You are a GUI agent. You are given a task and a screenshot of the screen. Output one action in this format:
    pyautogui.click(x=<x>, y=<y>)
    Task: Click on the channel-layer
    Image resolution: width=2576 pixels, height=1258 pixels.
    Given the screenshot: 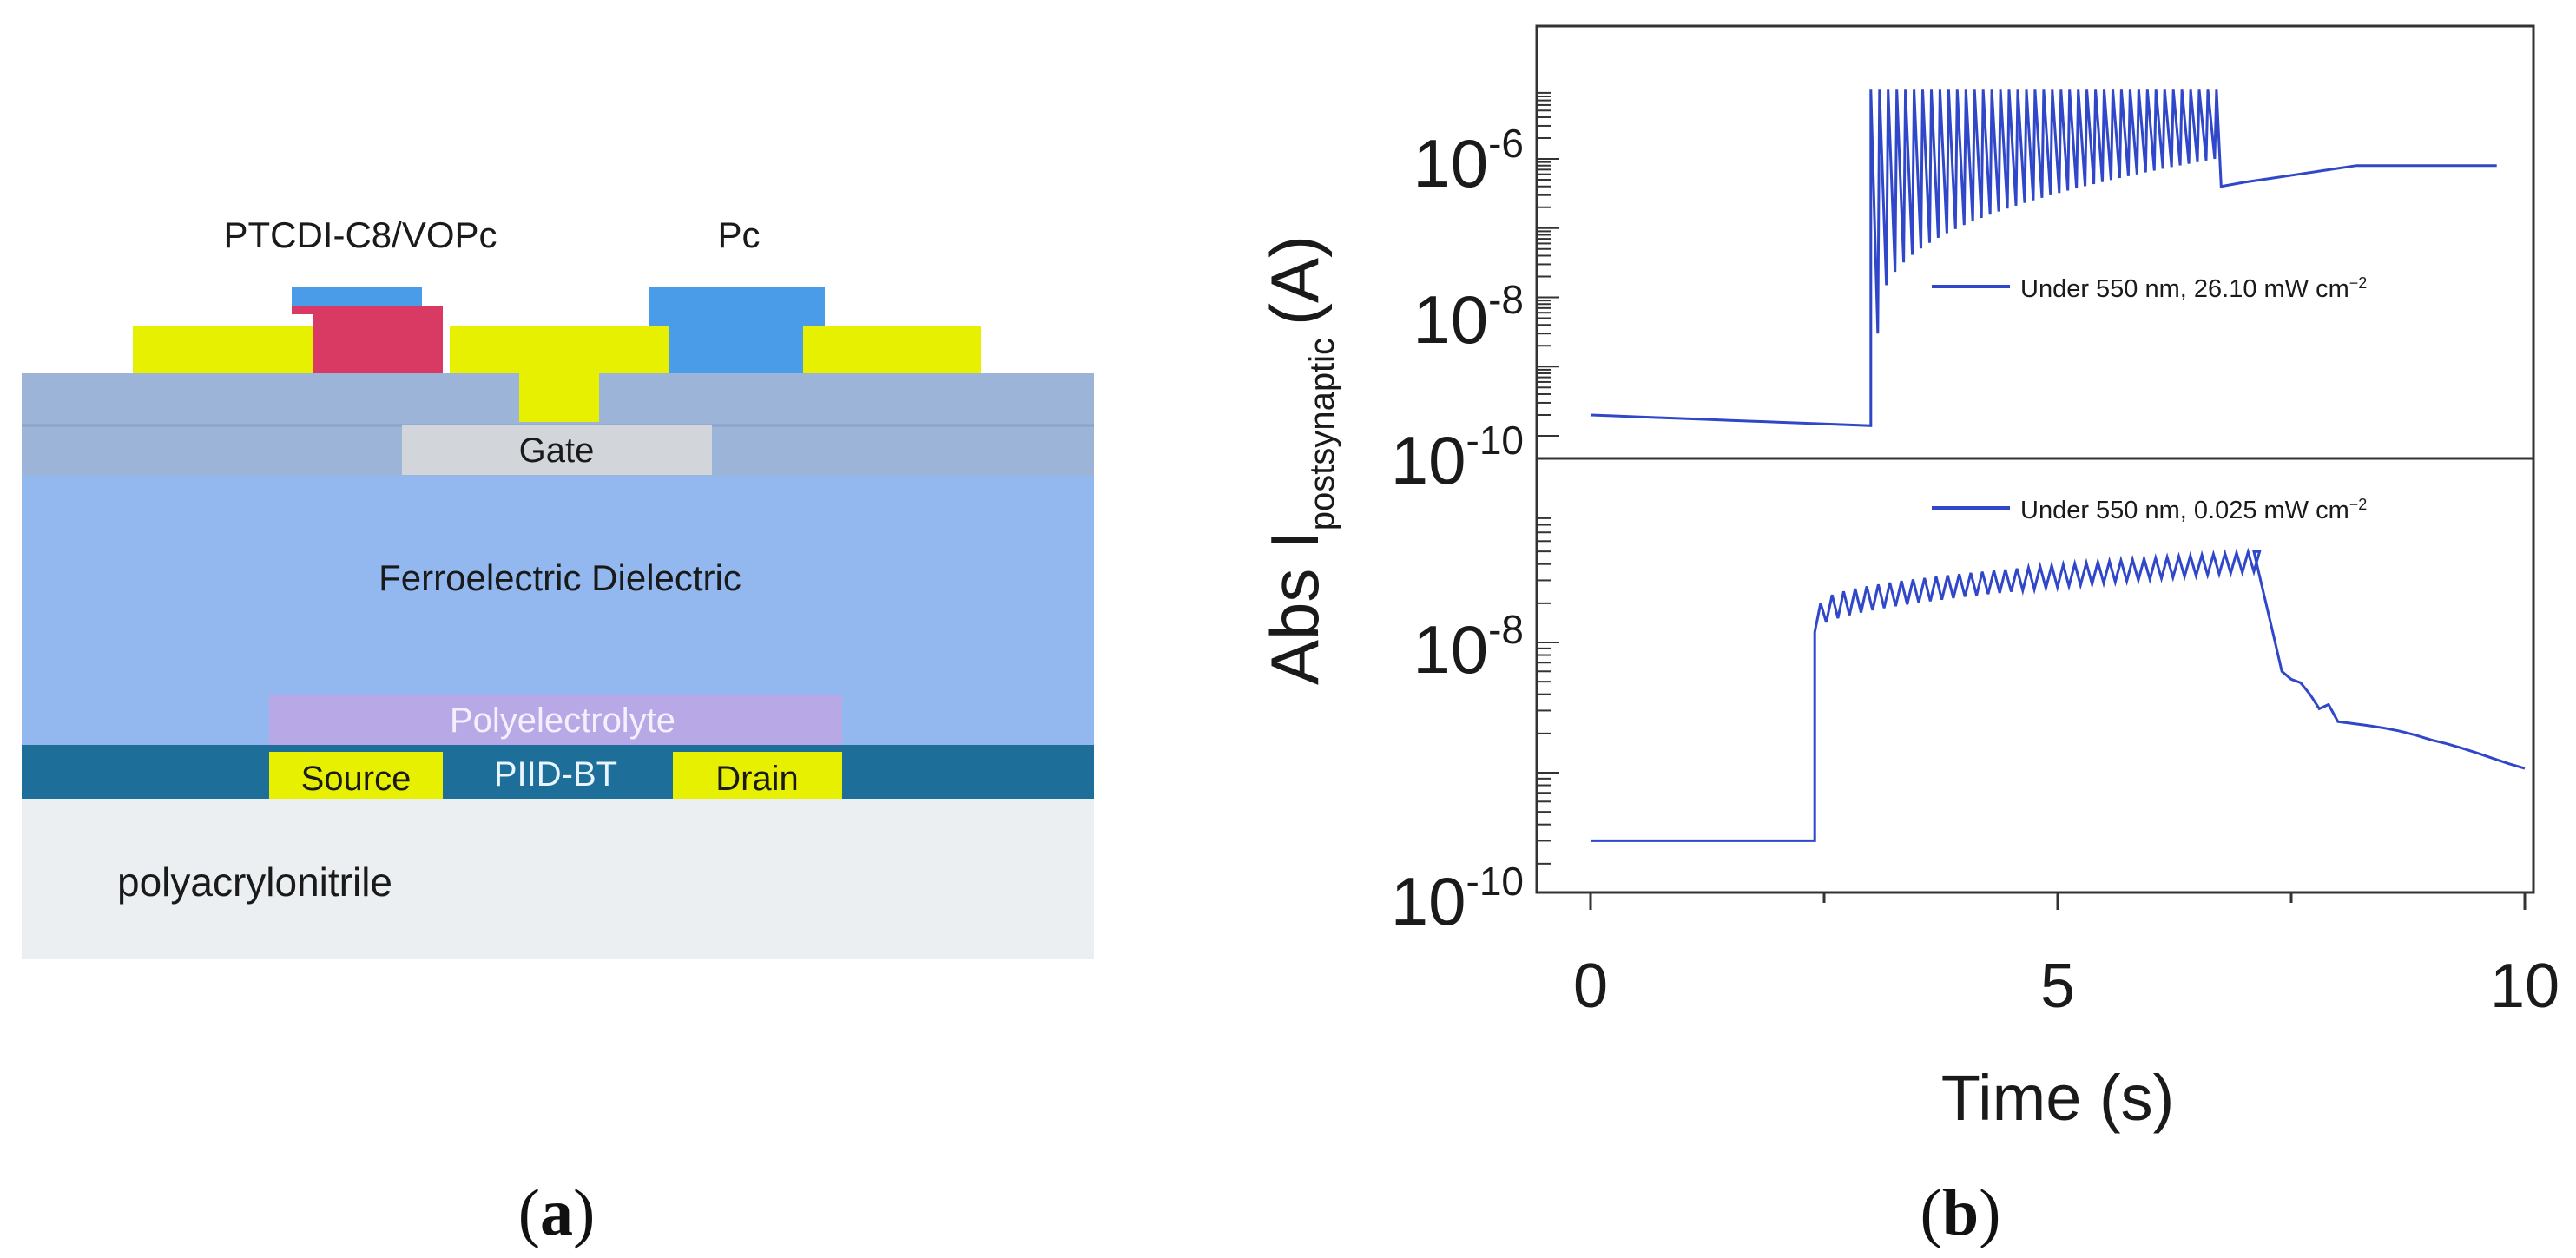 What is the action you would take?
    pyautogui.click(x=558, y=772)
    